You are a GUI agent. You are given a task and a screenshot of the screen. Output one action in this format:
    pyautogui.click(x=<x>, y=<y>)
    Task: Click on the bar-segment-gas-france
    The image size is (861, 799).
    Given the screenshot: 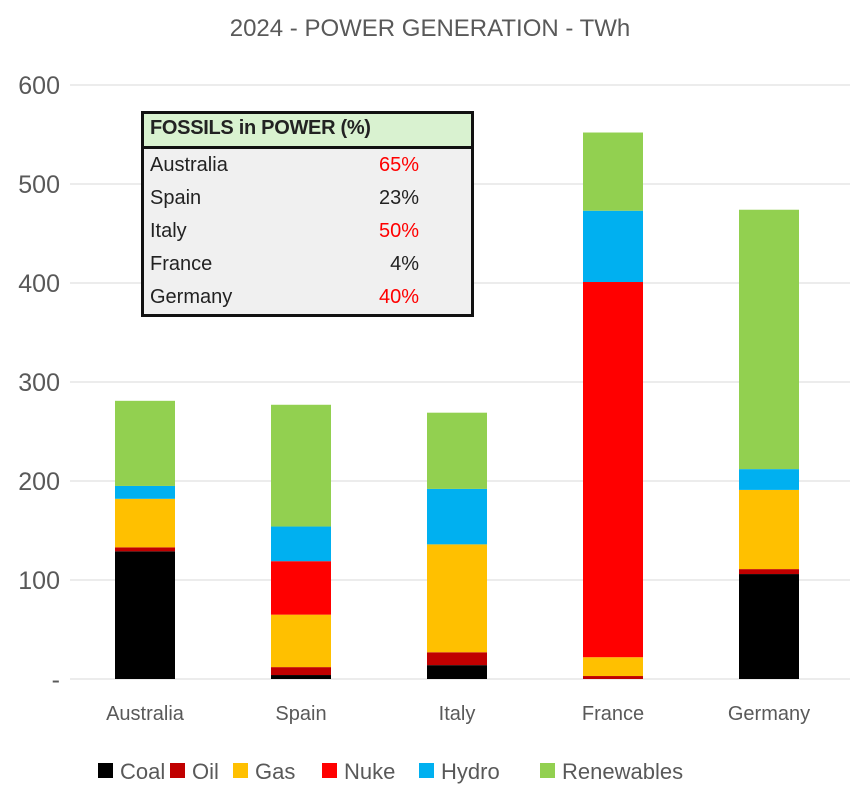 What is the action you would take?
    pyautogui.click(x=613, y=667)
    